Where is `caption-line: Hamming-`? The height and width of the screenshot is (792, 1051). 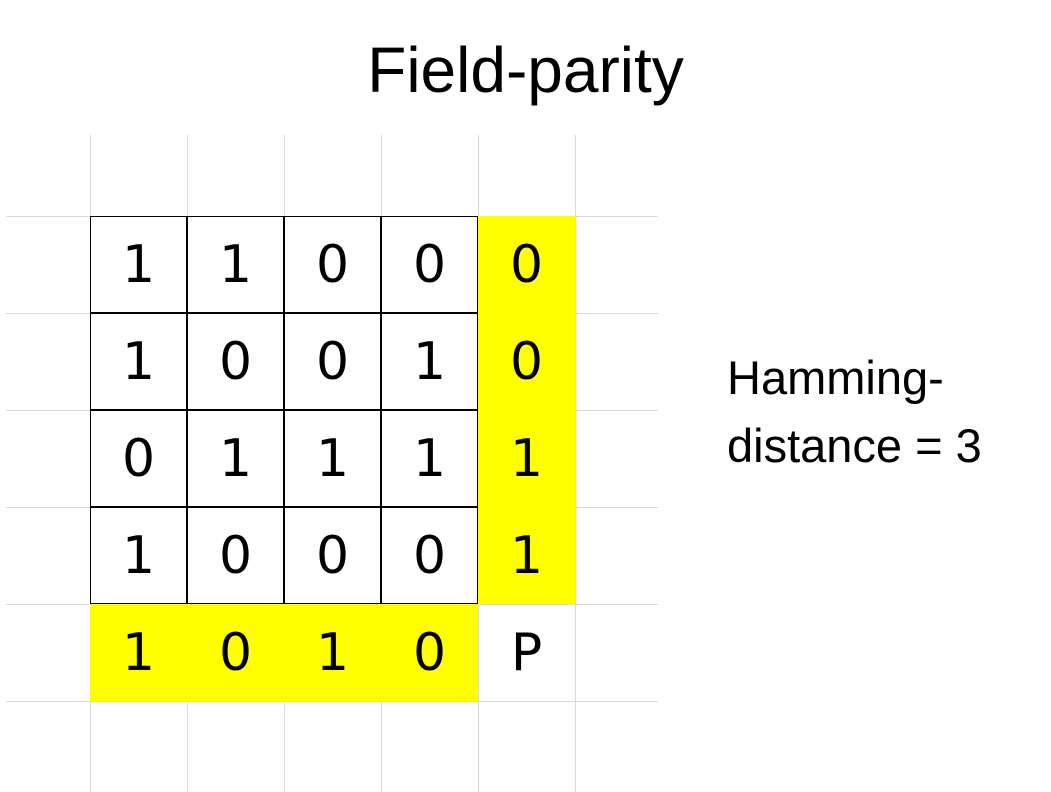
caption-line: Hamming- is located at coordinates (835, 377).